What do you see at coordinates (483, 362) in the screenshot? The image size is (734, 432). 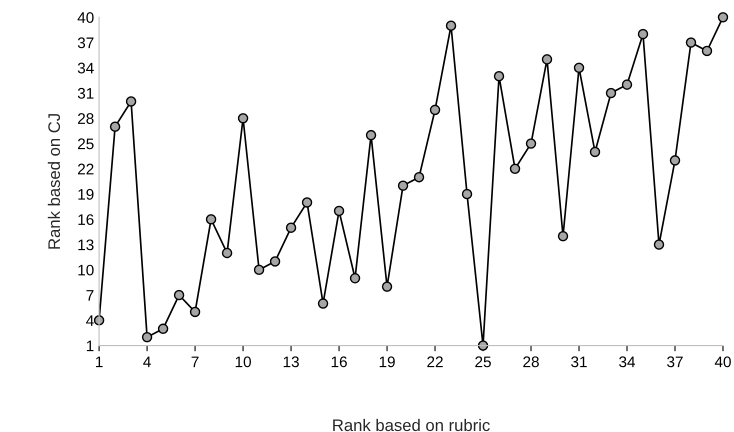 I see `x-tick-label: 25` at bounding box center [483, 362].